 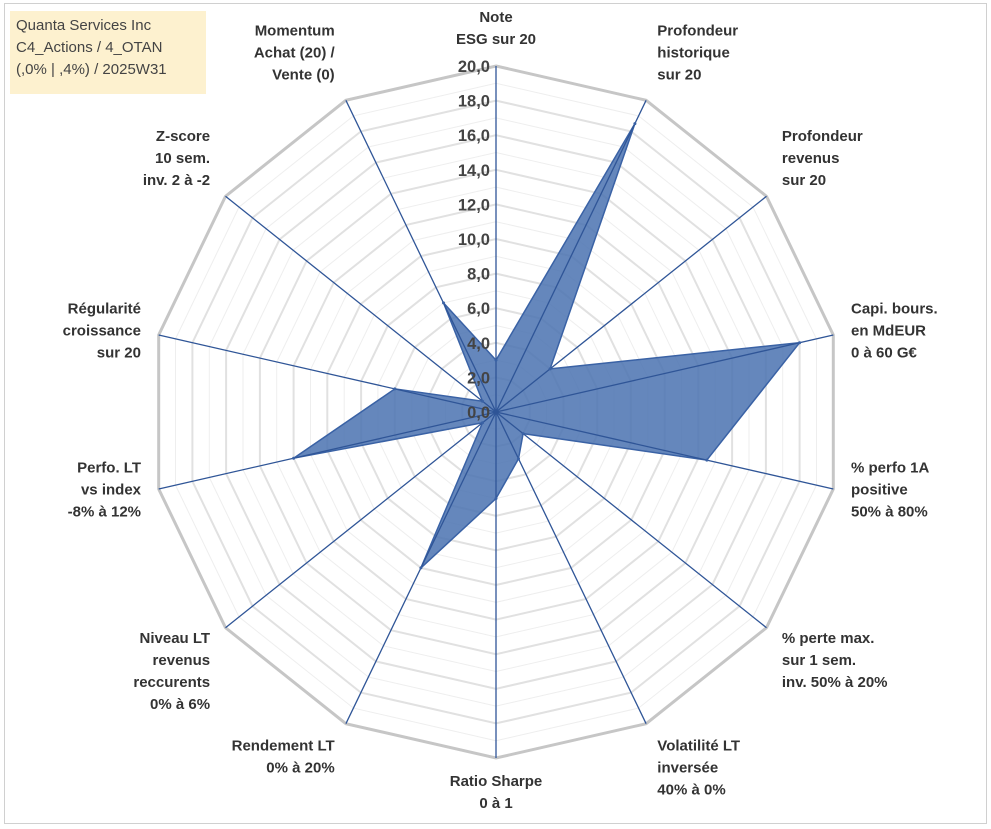 What do you see at coordinates (478, 413) in the screenshot?
I see `radial-tick-label: 0,0` at bounding box center [478, 413].